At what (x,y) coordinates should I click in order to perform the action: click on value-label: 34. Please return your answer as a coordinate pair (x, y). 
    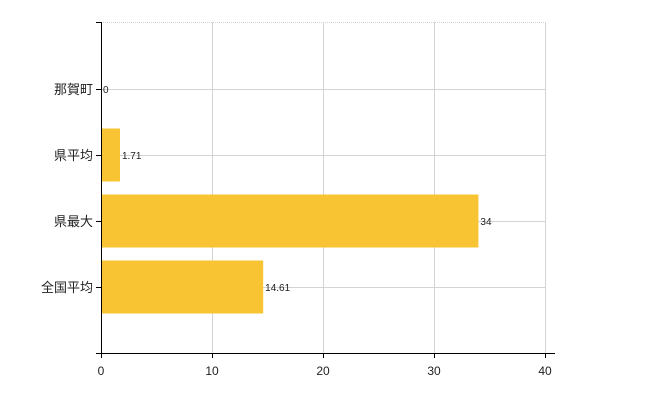
    Looking at the image, I should click on (486, 222).